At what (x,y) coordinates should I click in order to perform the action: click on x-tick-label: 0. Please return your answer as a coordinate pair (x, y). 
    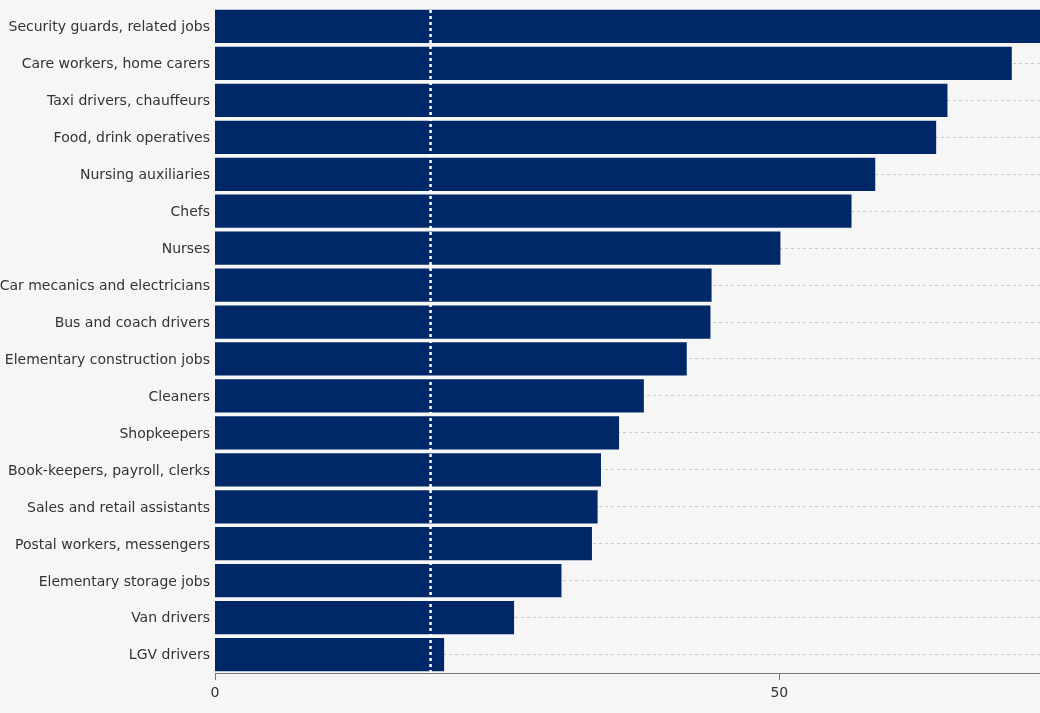
    Looking at the image, I should click on (215, 691).